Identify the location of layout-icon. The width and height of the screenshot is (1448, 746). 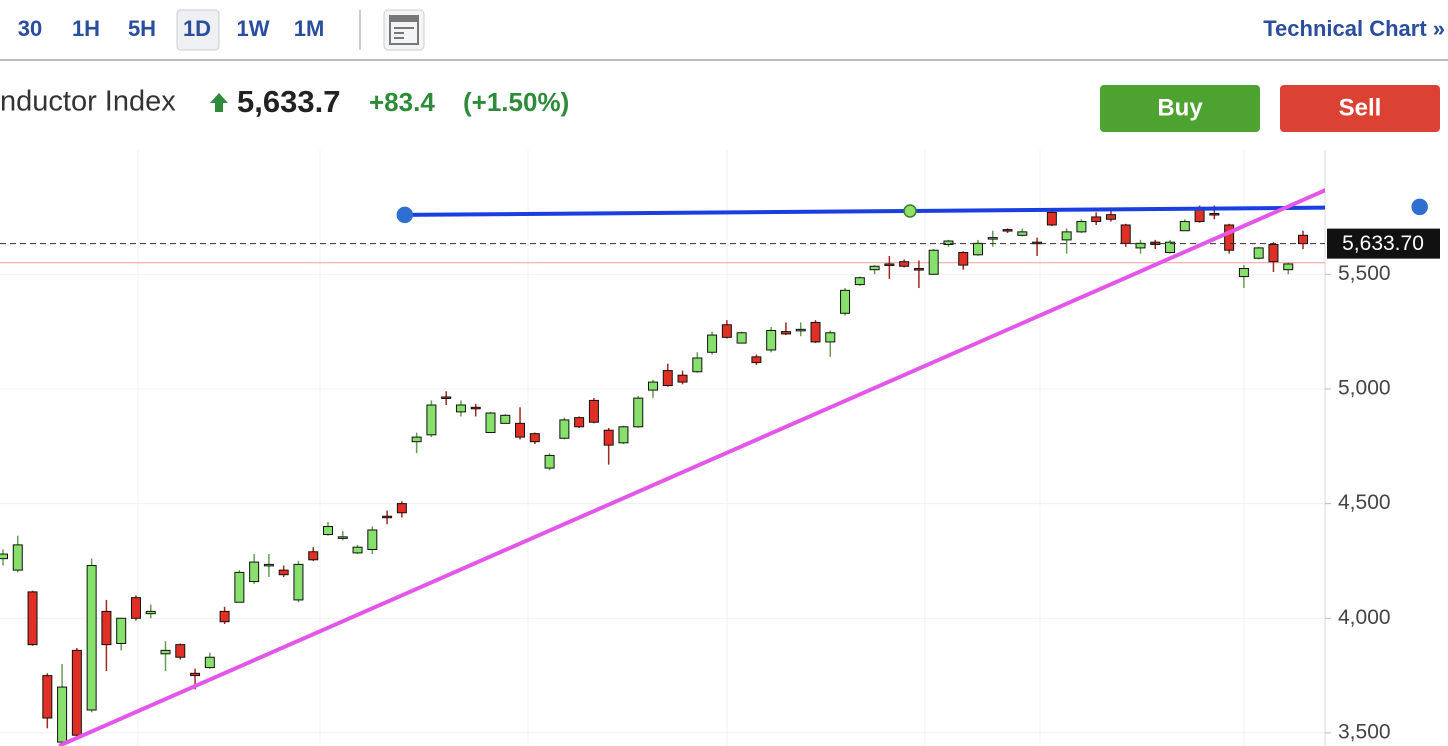
(404, 30).